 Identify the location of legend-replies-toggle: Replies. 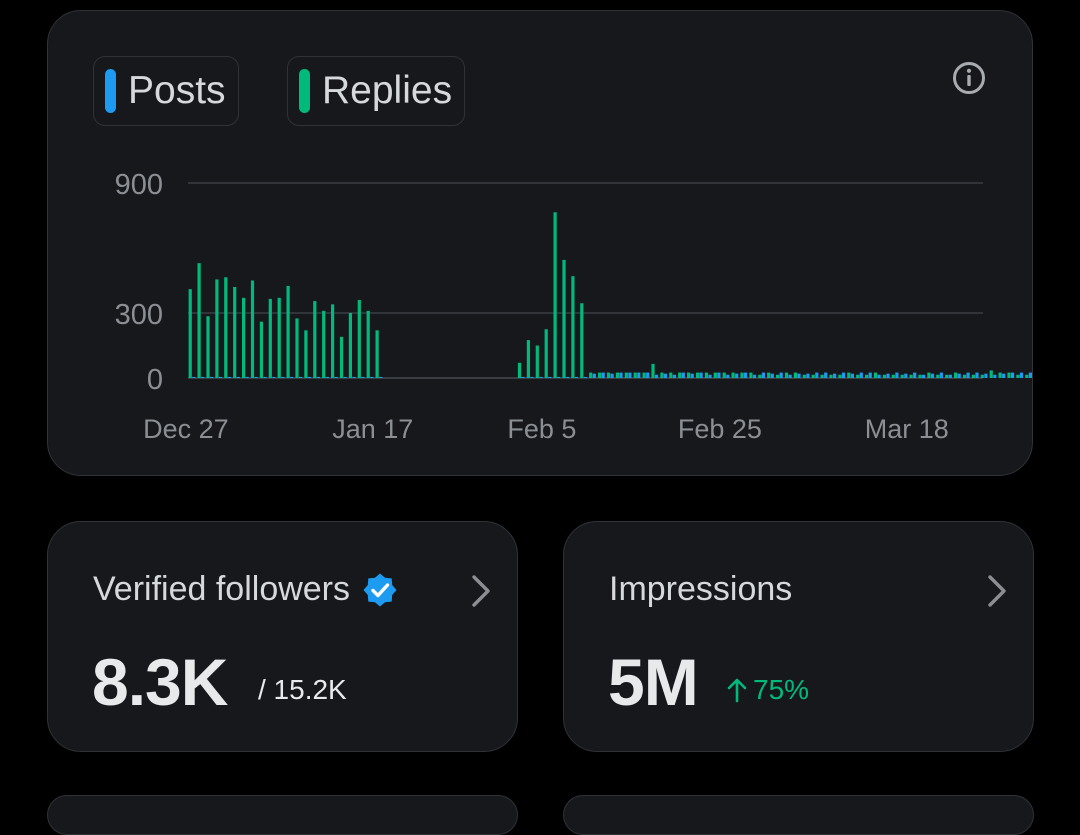
(376, 91).